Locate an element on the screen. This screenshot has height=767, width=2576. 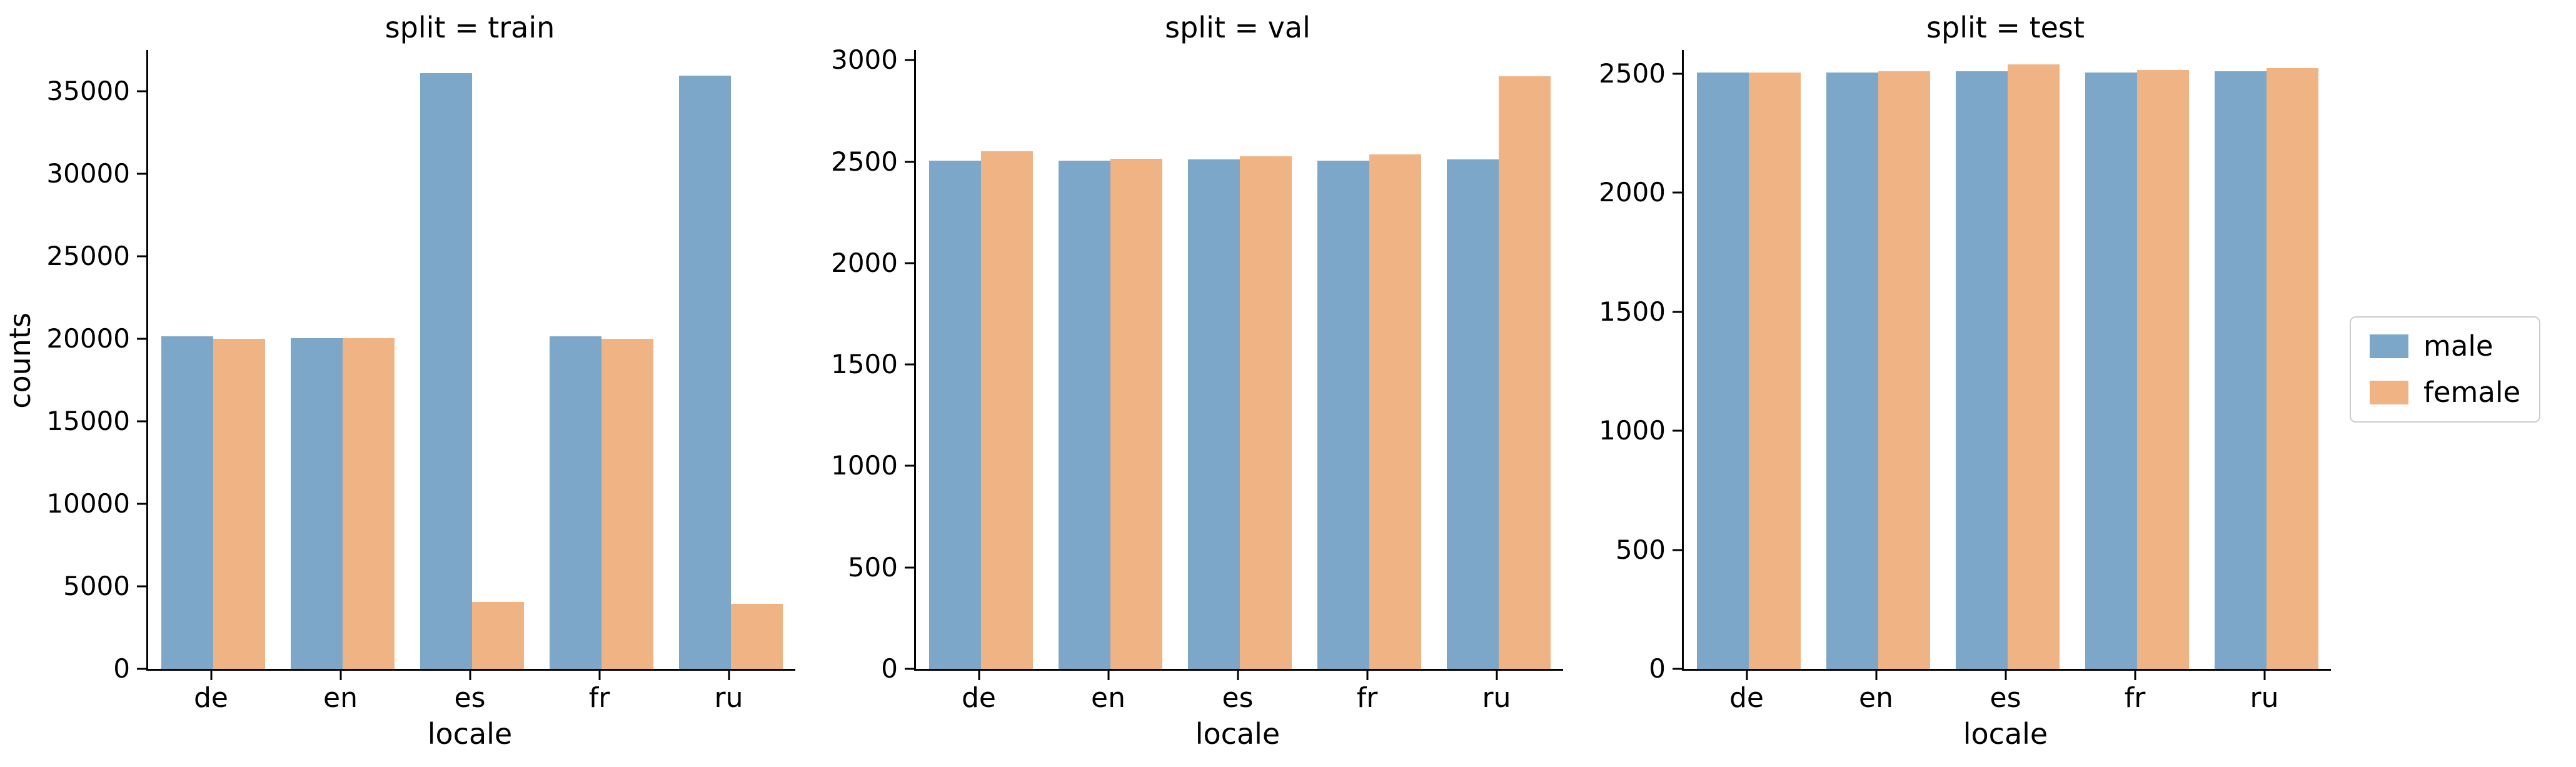
x-tick-fr: fr is located at coordinates (599, 692).